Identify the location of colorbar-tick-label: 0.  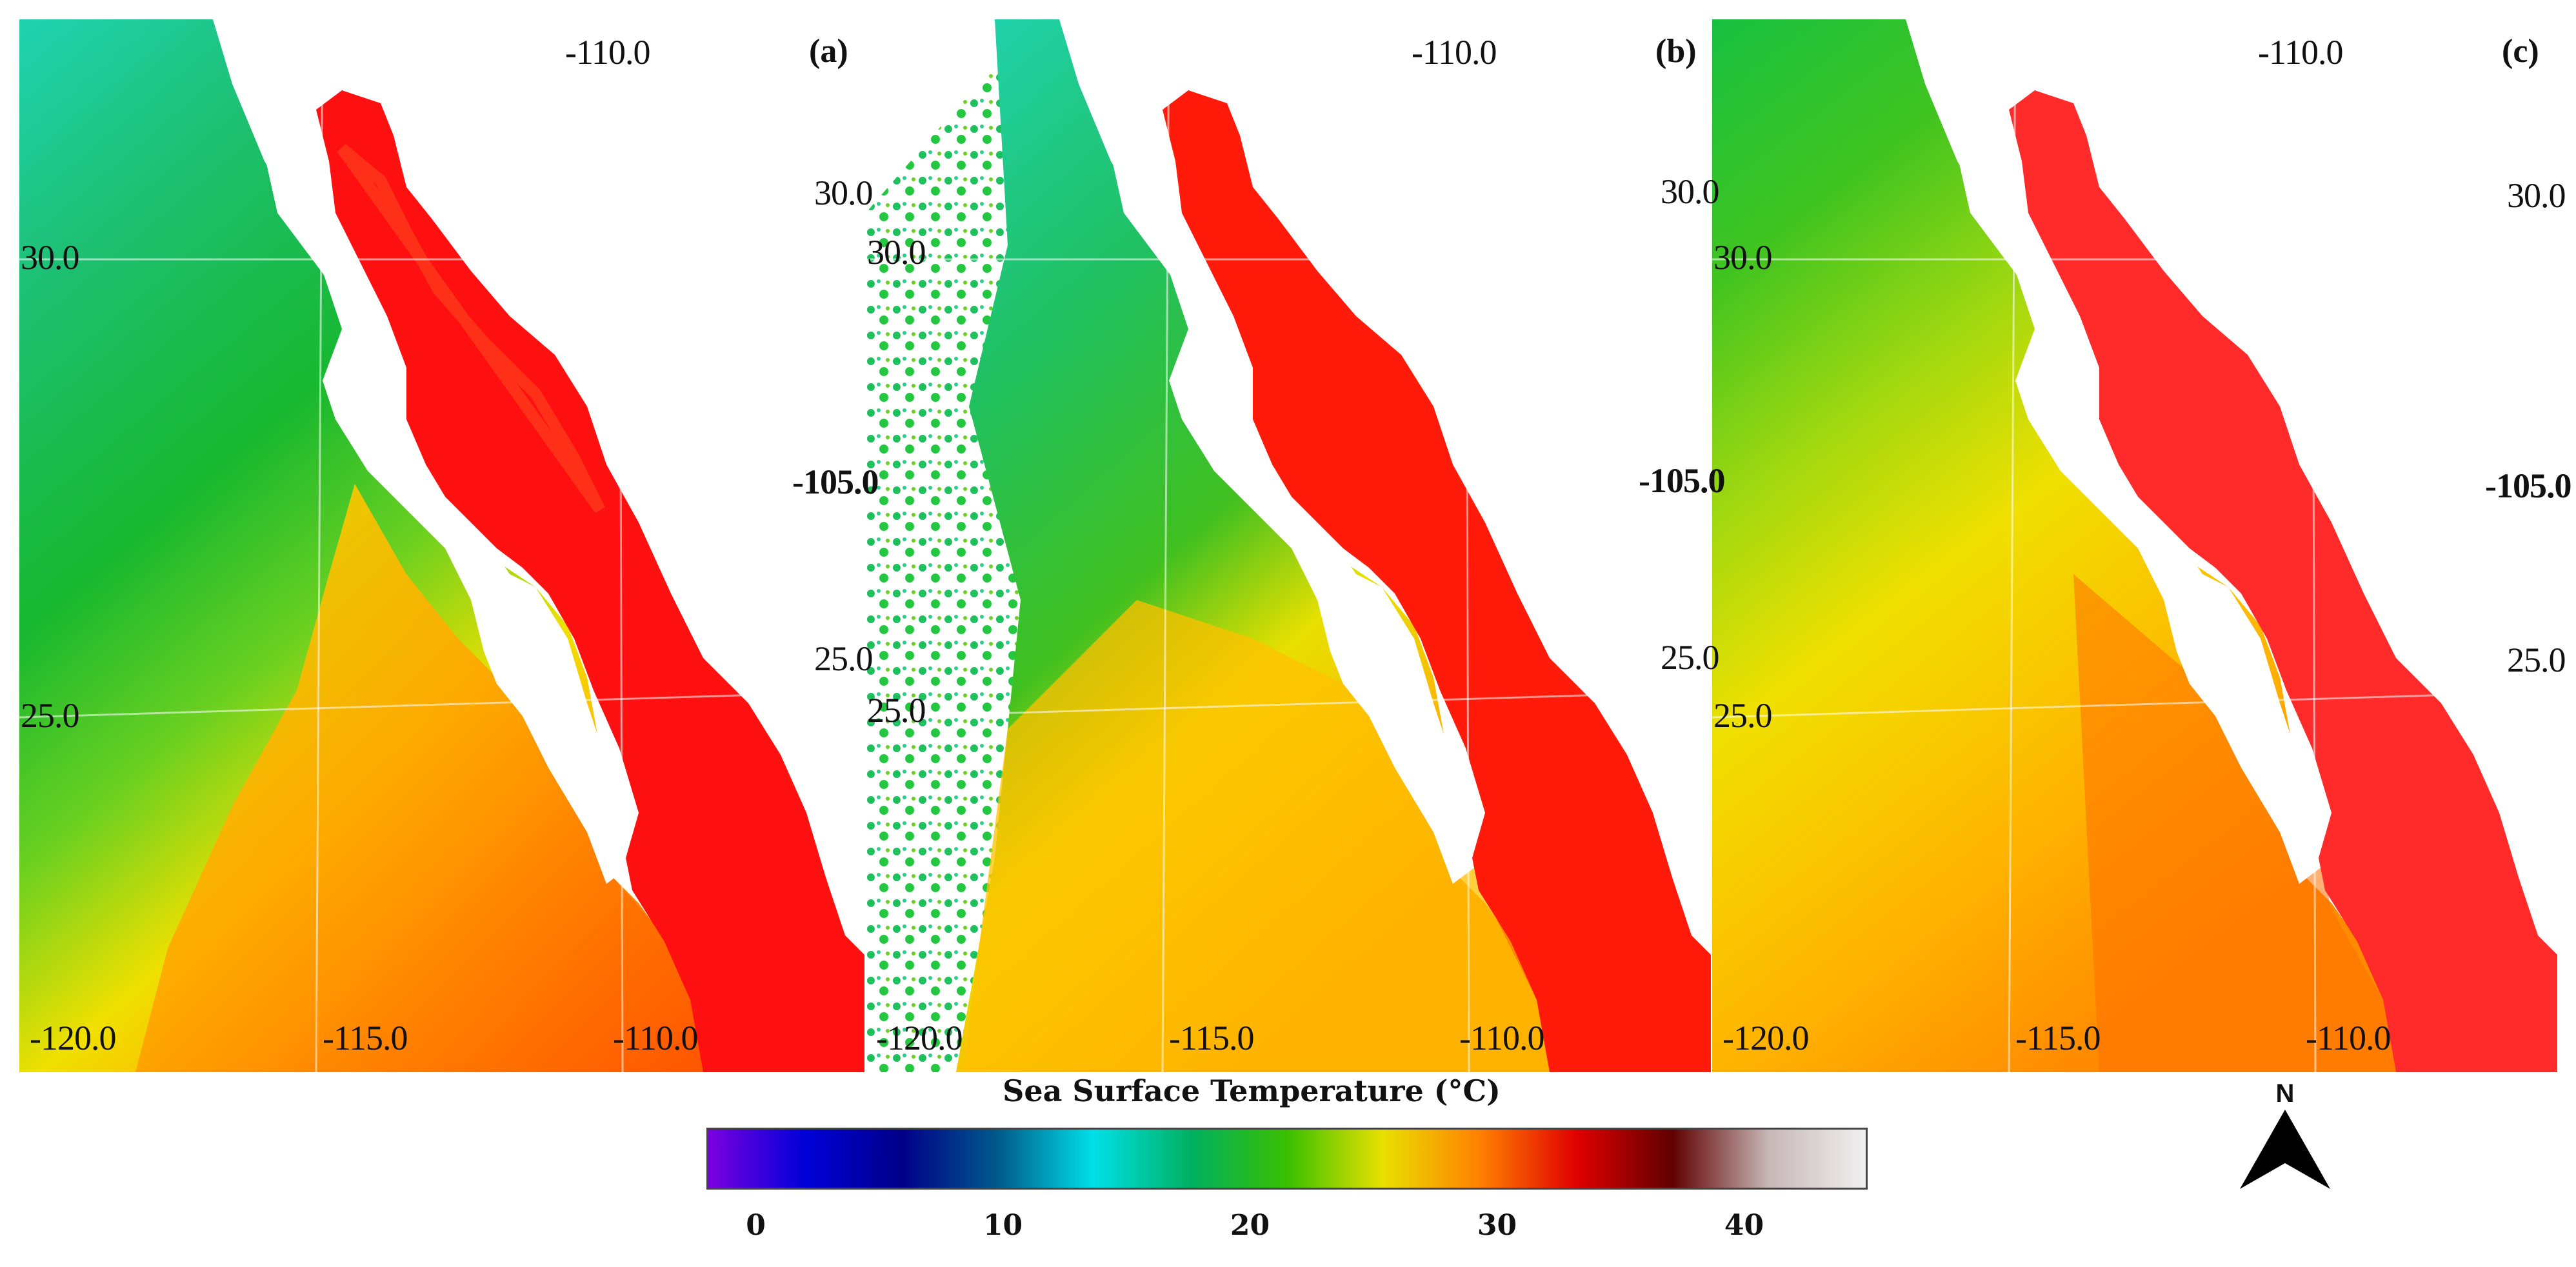
(756, 1225).